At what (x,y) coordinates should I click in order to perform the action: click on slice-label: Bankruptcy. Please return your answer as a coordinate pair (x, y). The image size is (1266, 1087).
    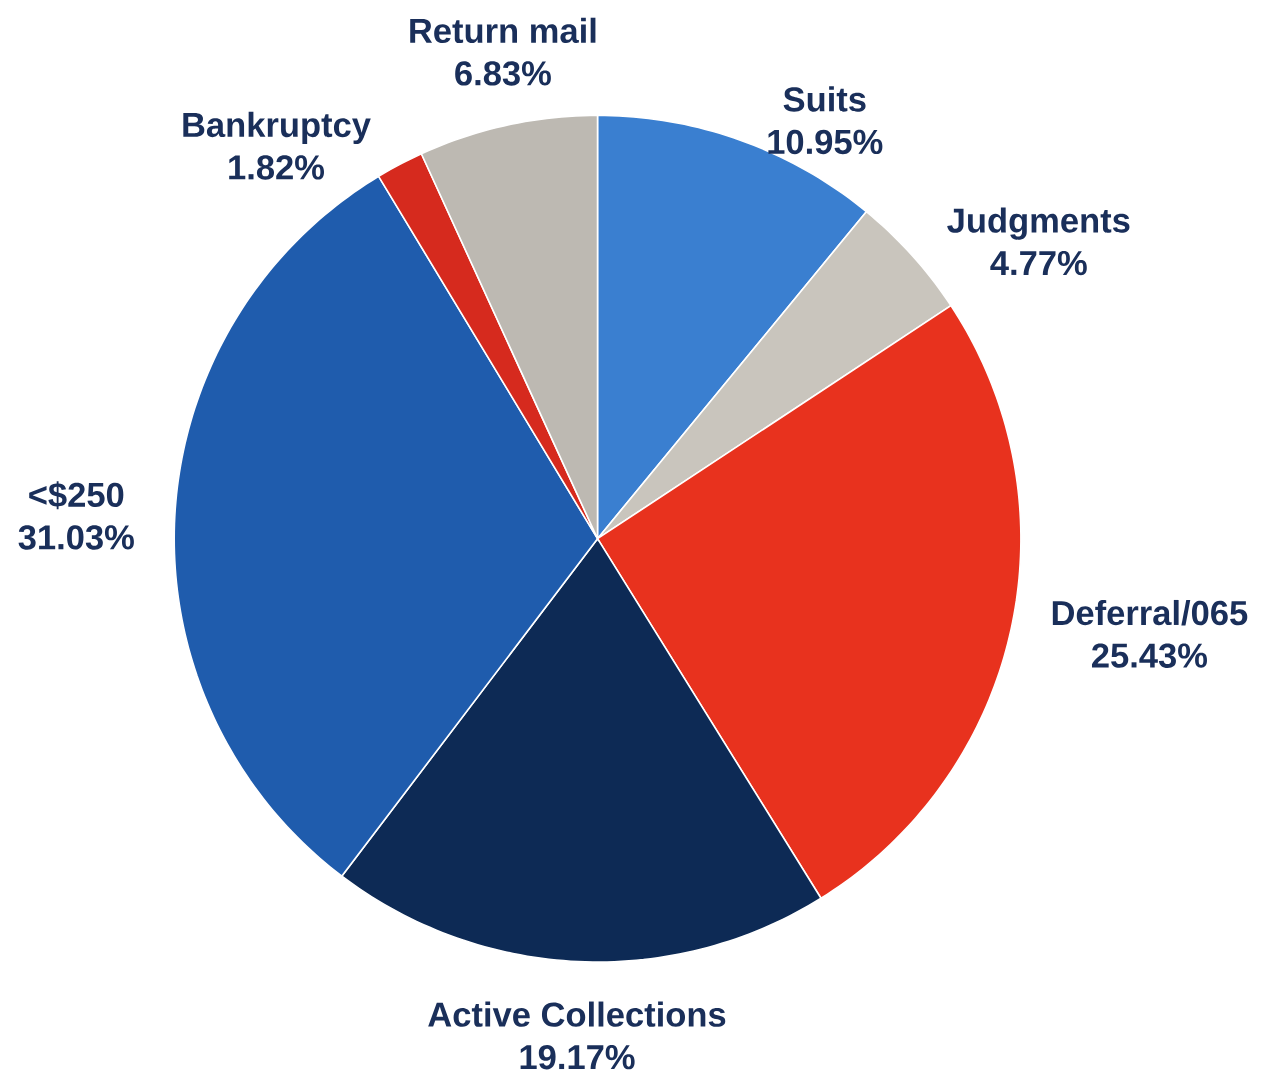
    Looking at the image, I should click on (277, 127).